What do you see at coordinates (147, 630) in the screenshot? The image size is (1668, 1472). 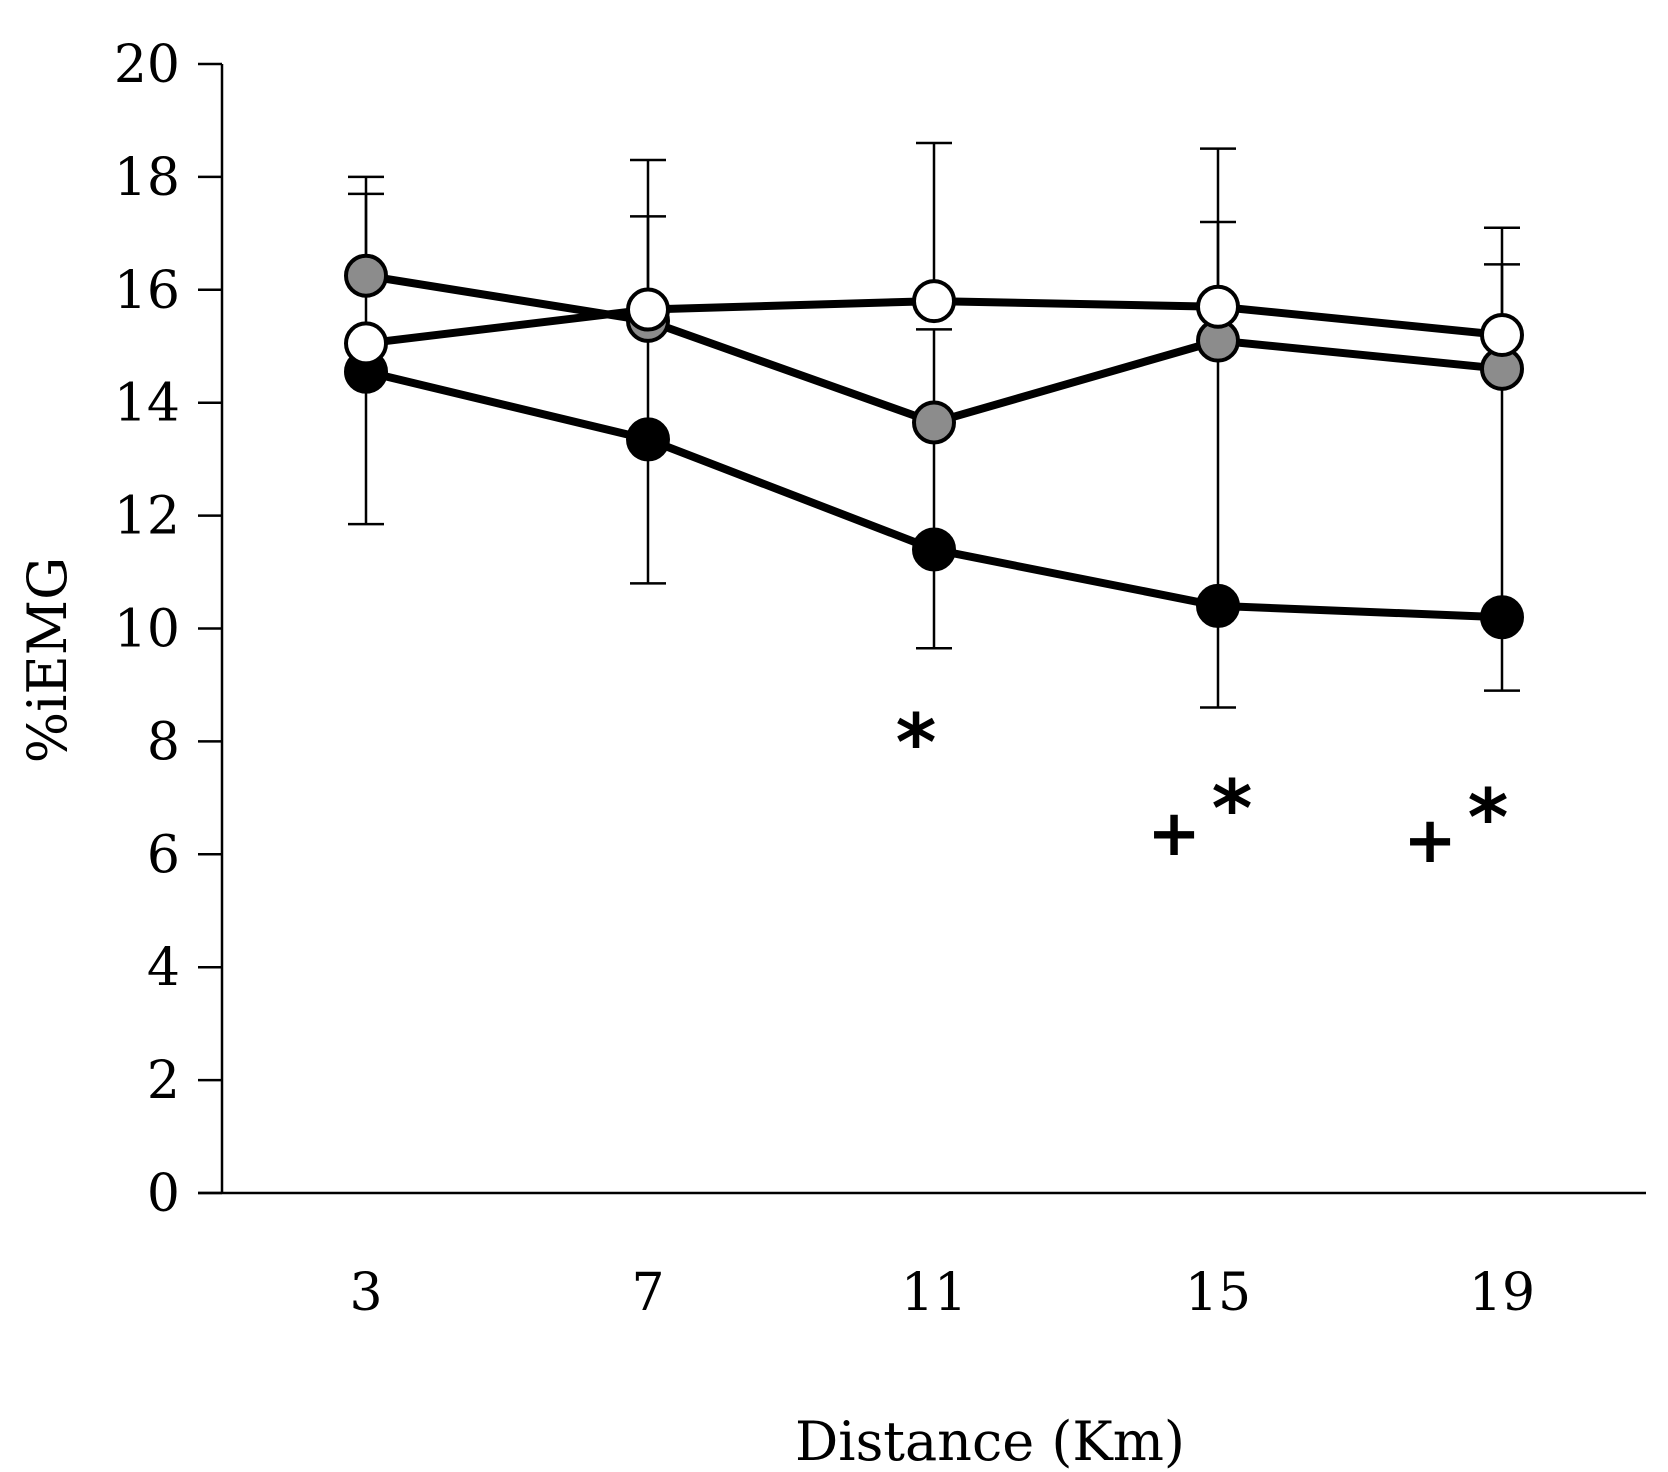 I see `y-tick-label: 10` at bounding box center [147, 630].